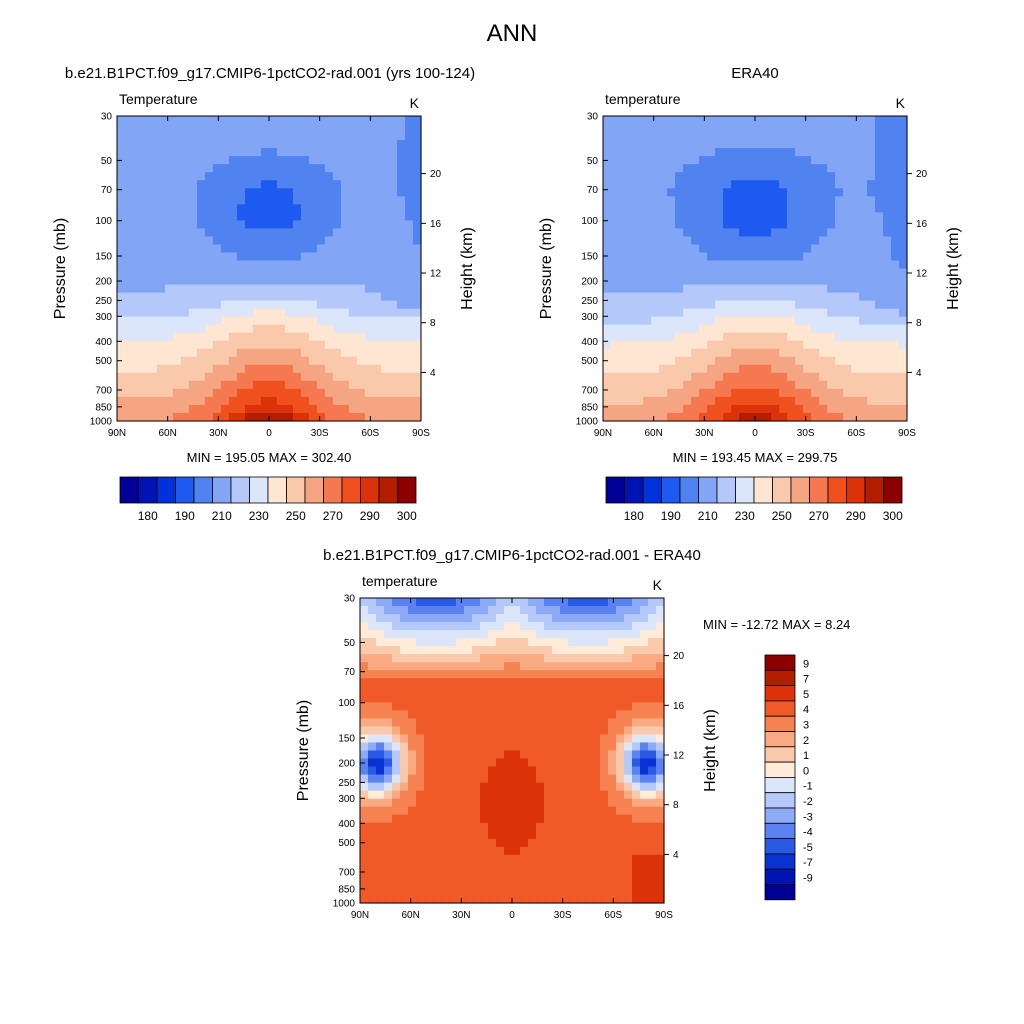 This screenshot has height=1024, width=1024. What do you see at coordinates (103, 301) in the screenshot?
I see `y-tick-label: 250` at bounding box center [103, 301].